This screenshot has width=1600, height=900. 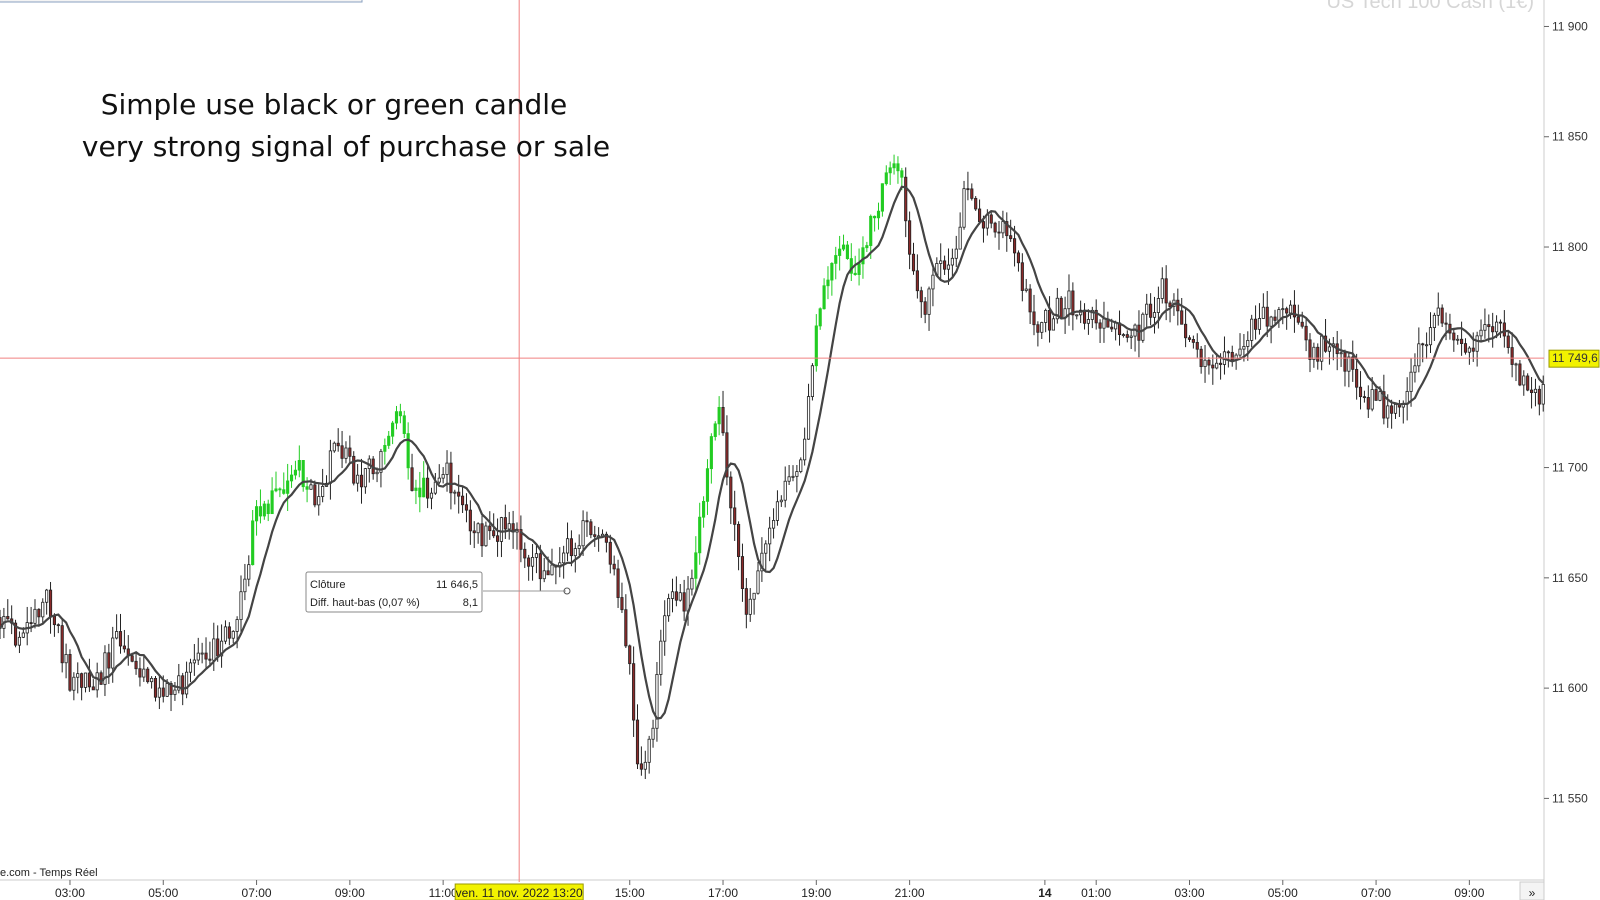 What do you see at coordinates (567, 591) in the screenshot?
I see `tooltip-anchor-point` at bounding box center [567, 591].